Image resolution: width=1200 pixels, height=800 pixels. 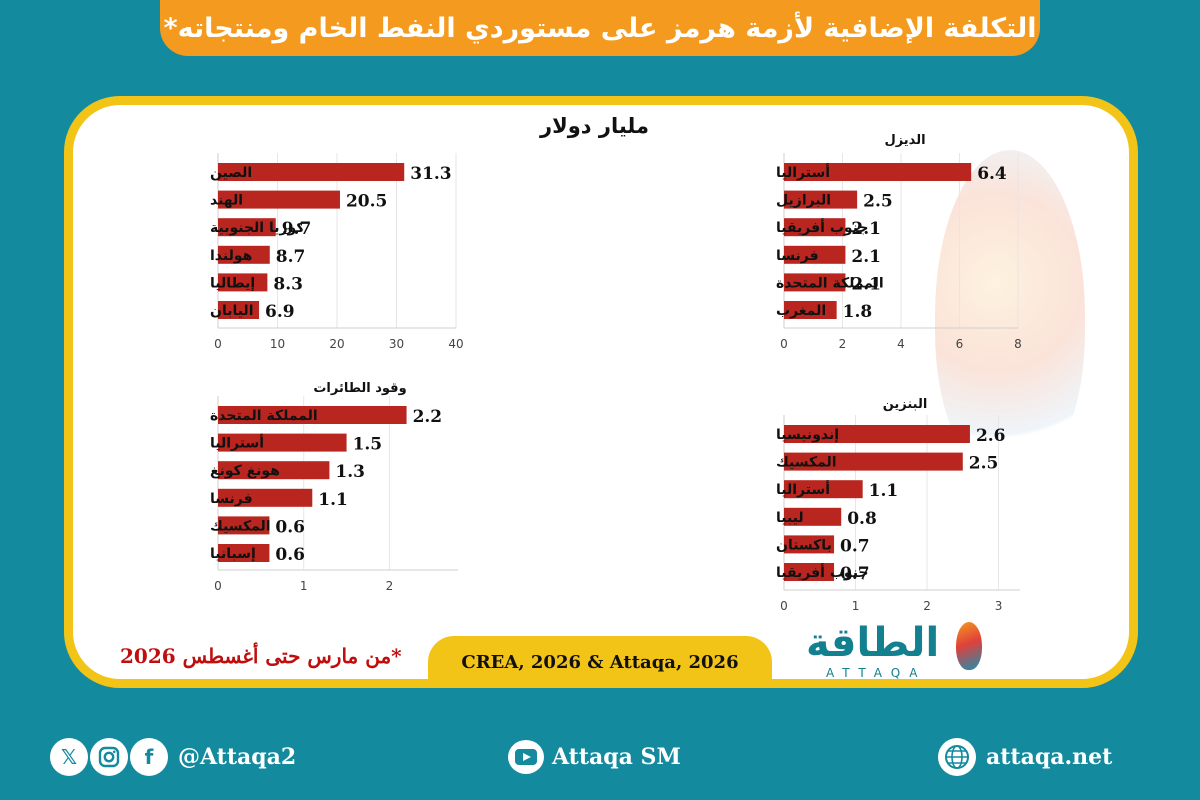 I want to click on data-label: 2.6, so click(x=991, y=436).